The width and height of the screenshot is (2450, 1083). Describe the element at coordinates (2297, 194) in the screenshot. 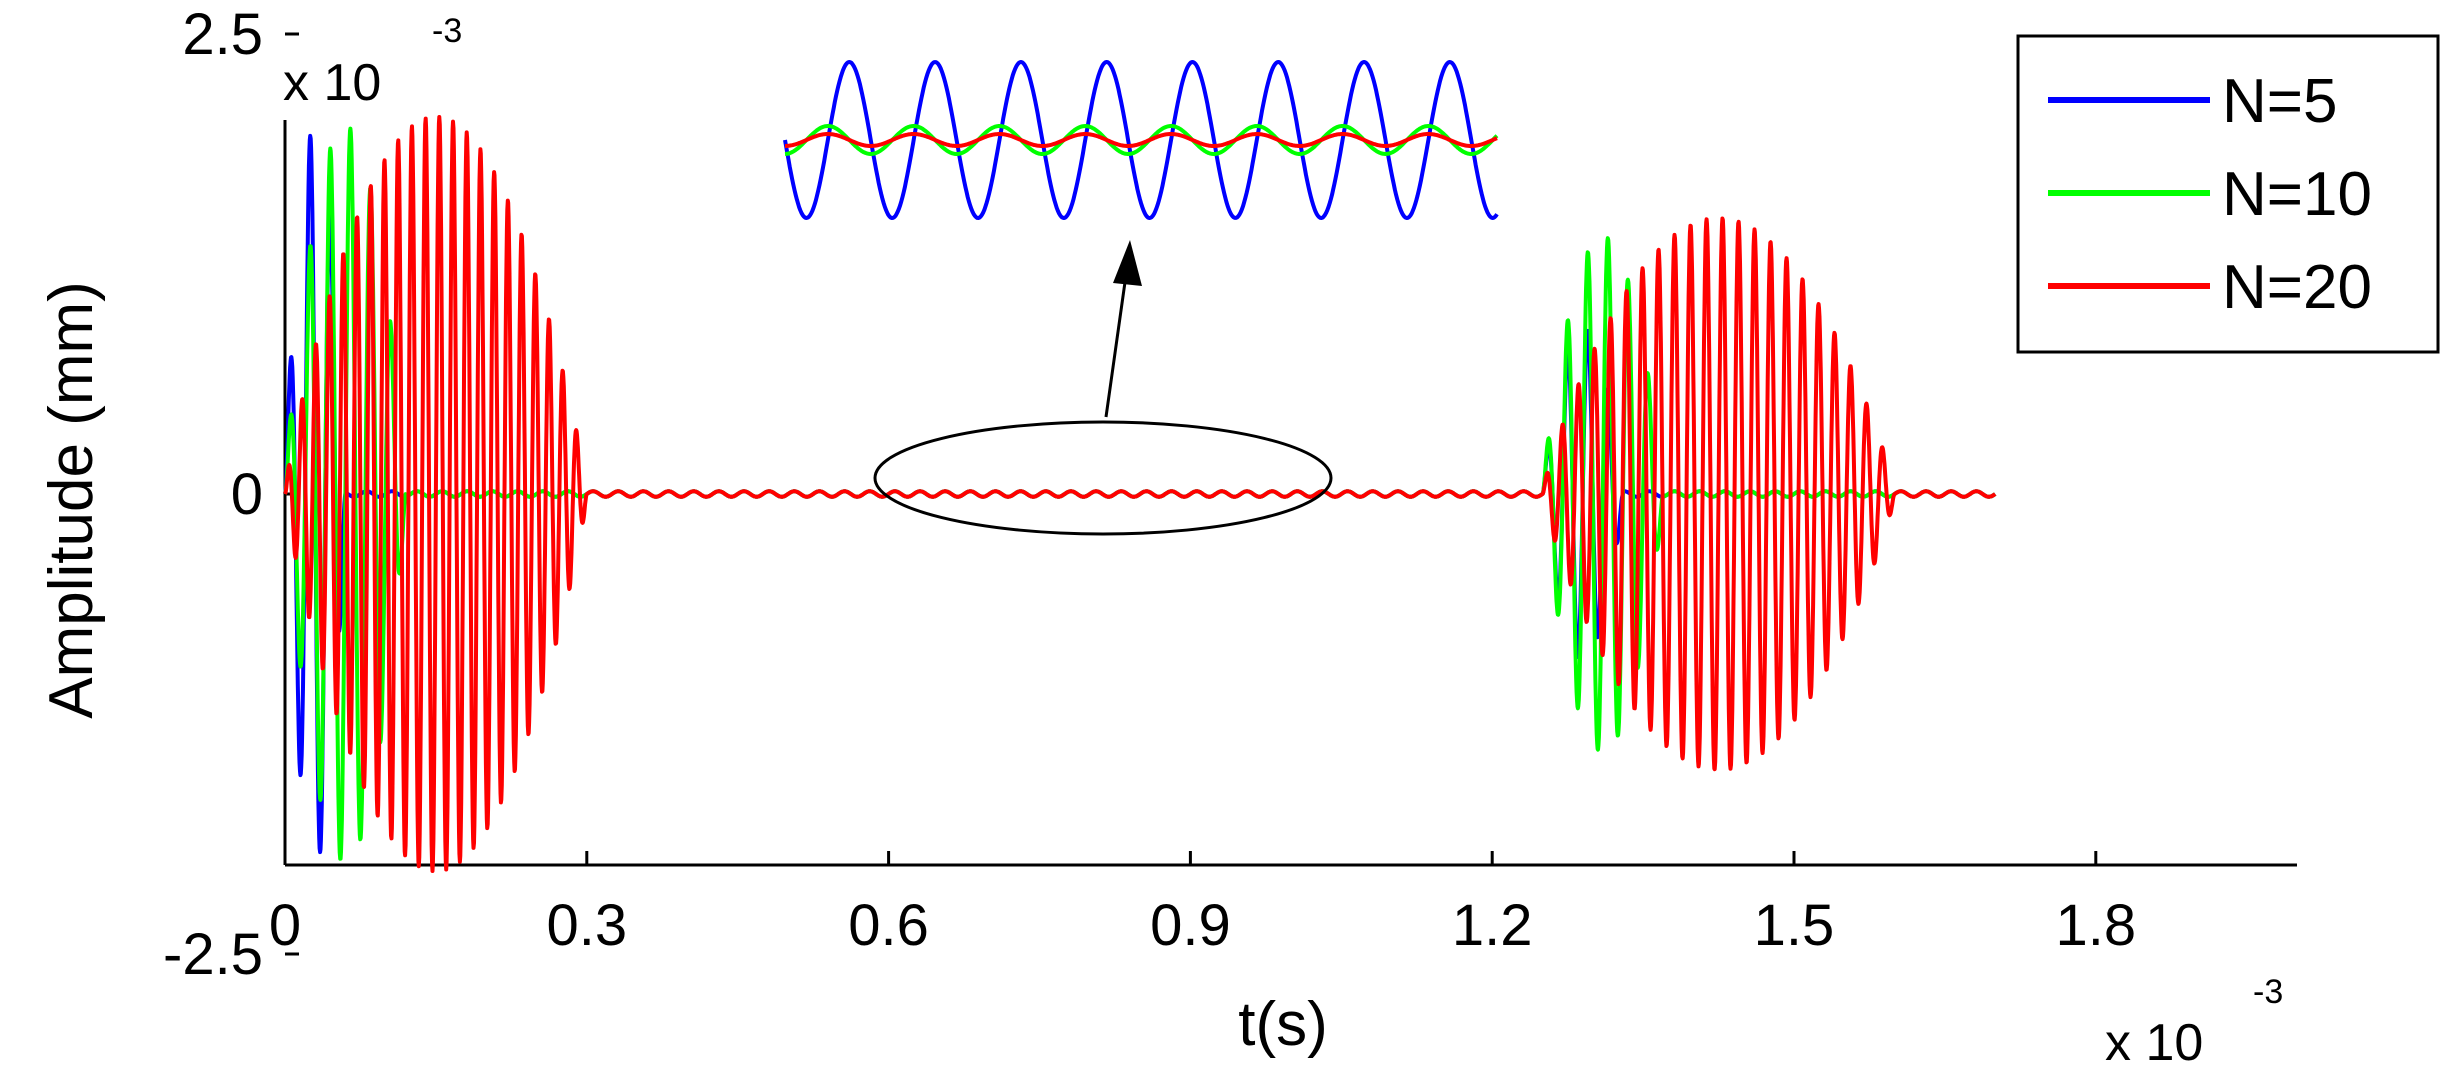

I see `legend-label: N=10` at that location.